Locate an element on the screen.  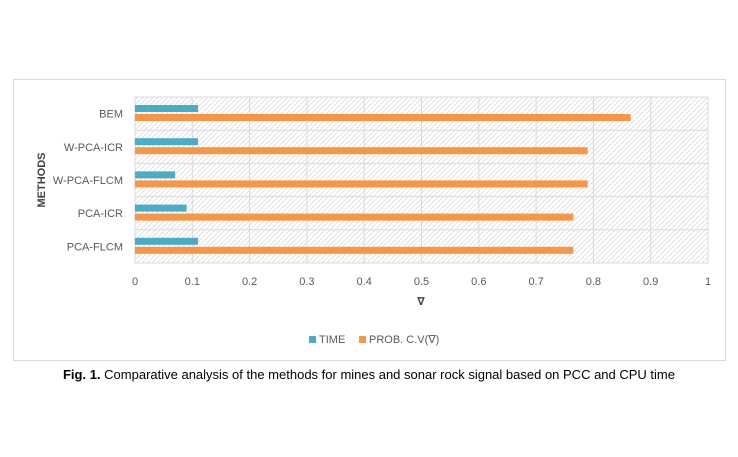
y-axis-labels: BEM W-PCA-ICR W-PCA-FLCM PCA-ICR PCA-FLCM is located at coordinates (88, 181).